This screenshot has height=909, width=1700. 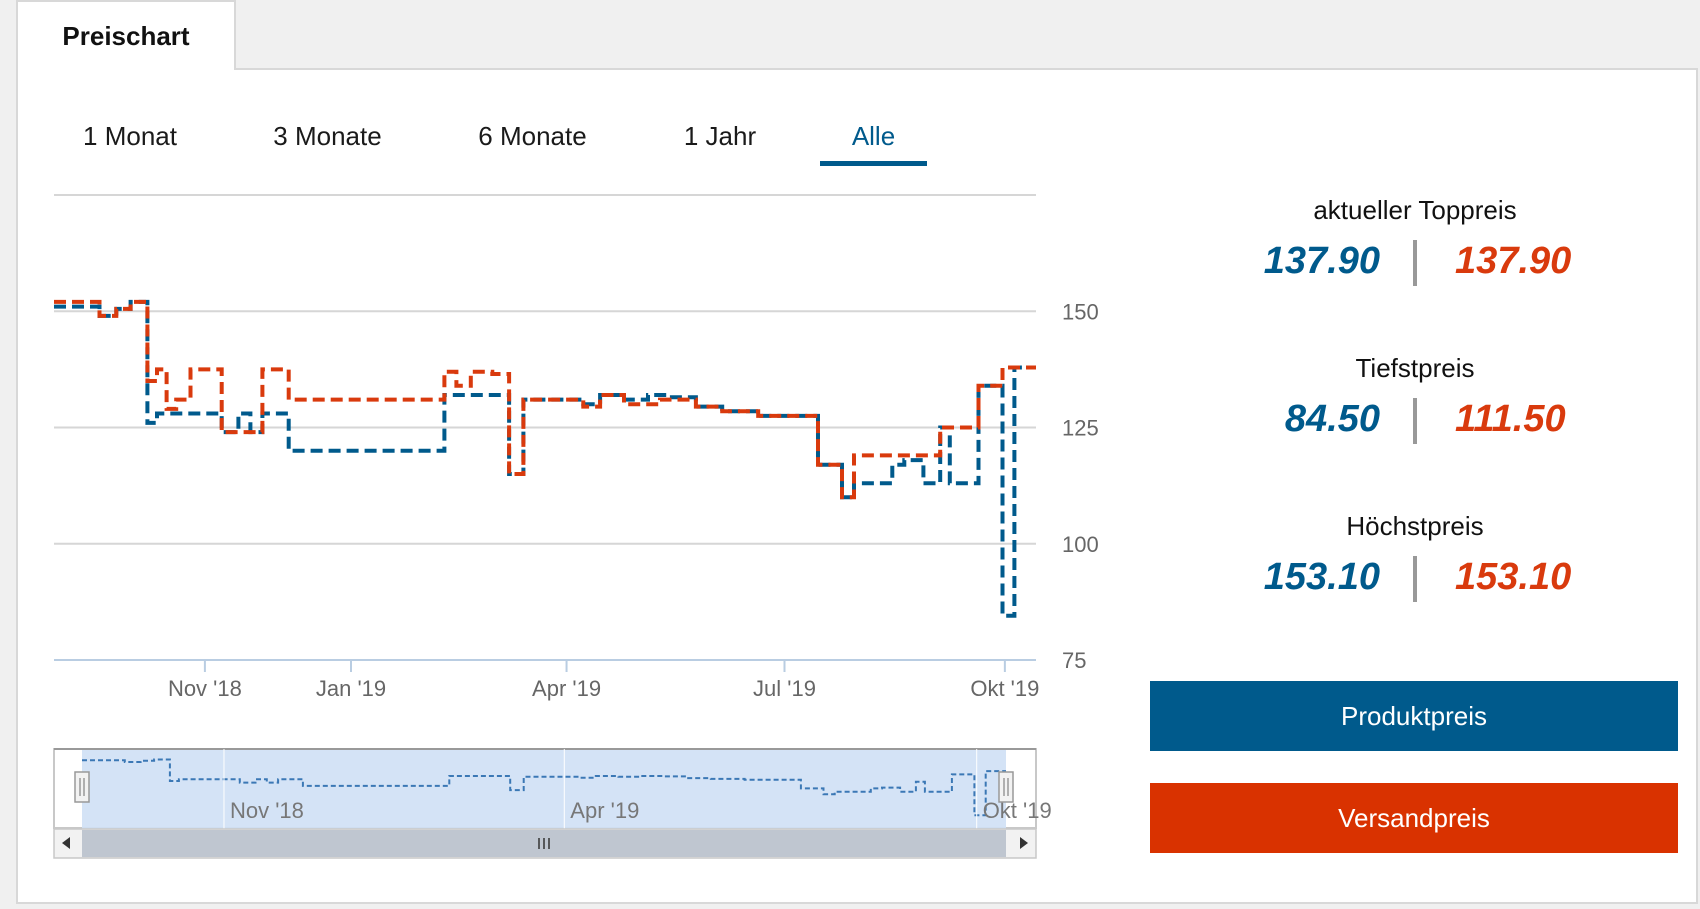 I want to click on toppreis-produkt-value: 137.90, so click(x=1321, y=261).